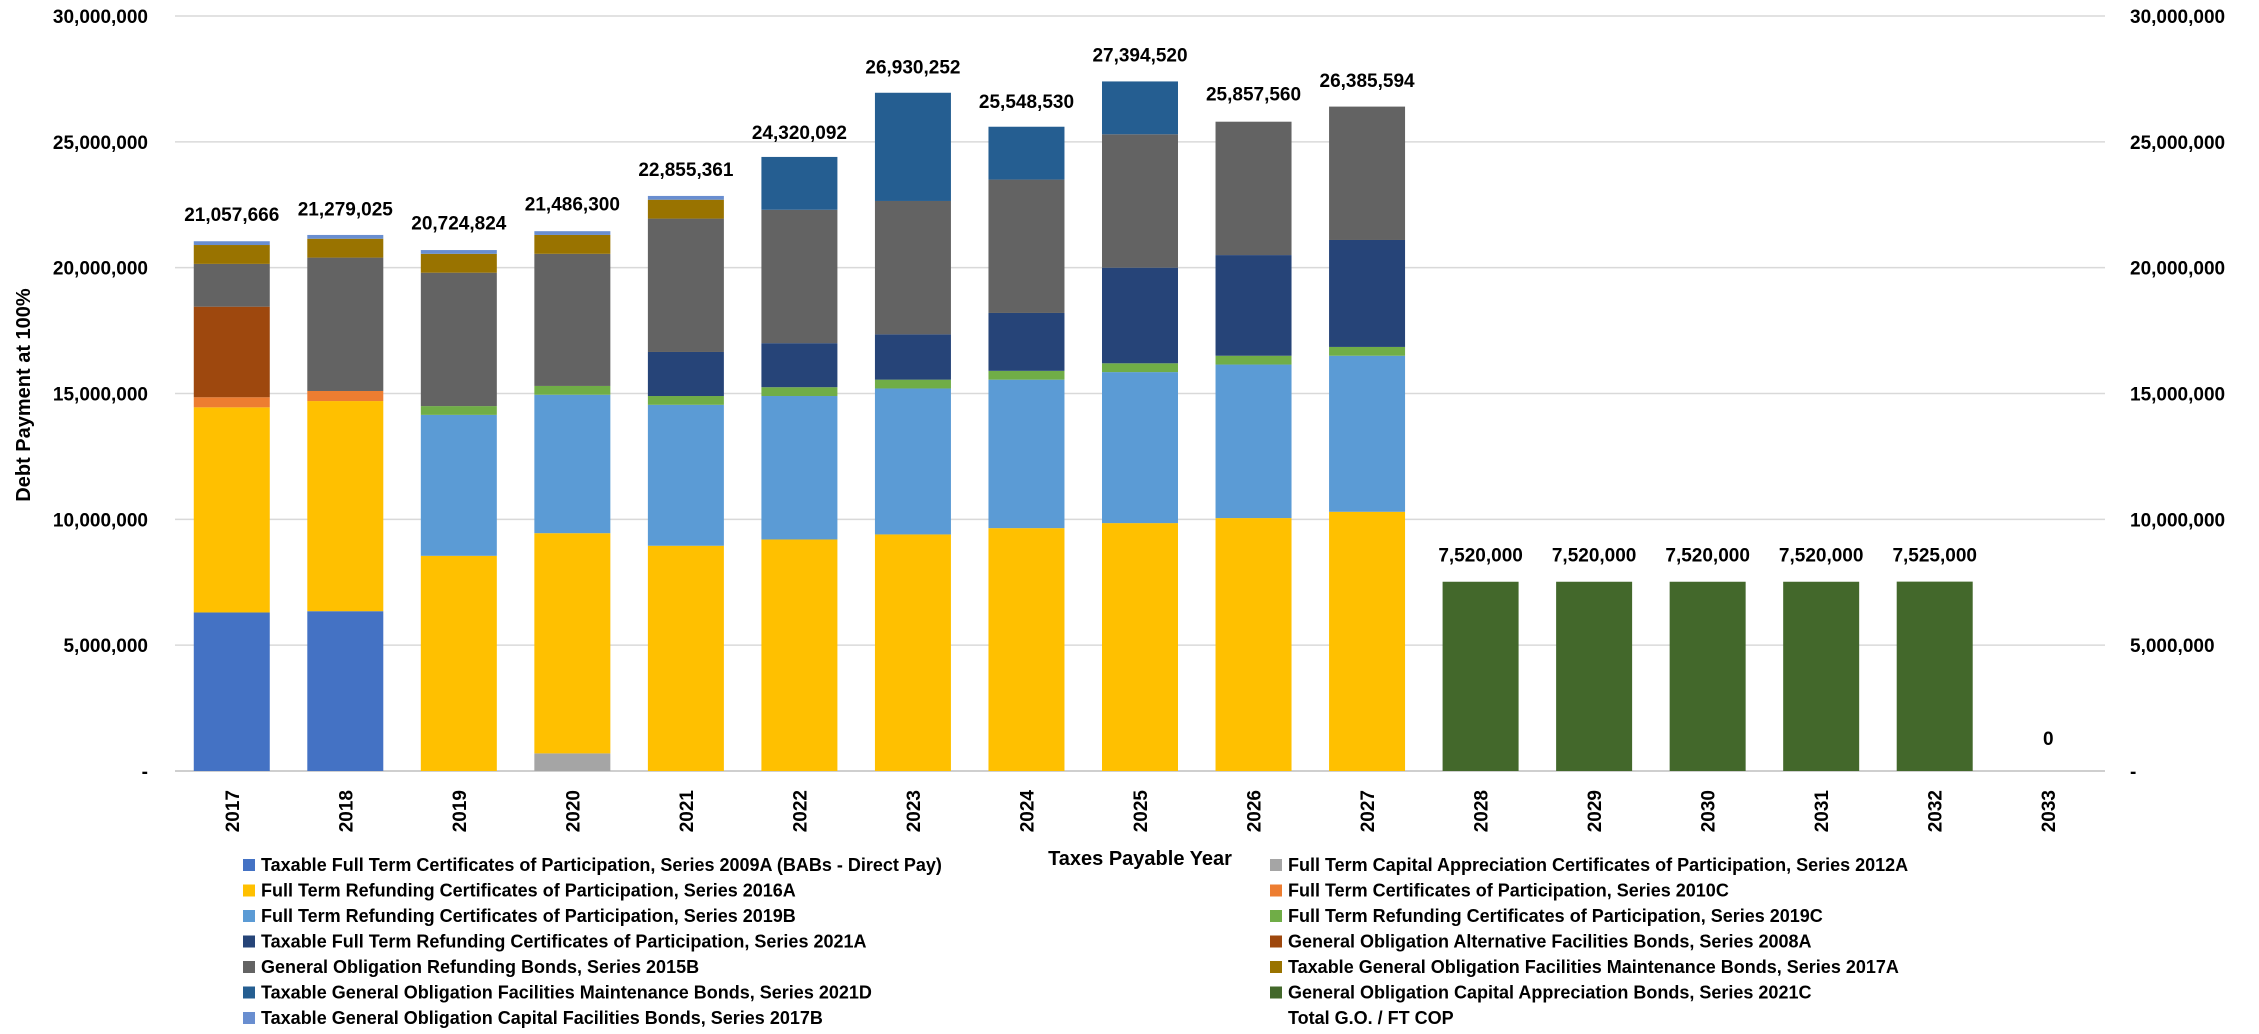  I want to click on bar-segment-2027-s4, so click(1367, 433).